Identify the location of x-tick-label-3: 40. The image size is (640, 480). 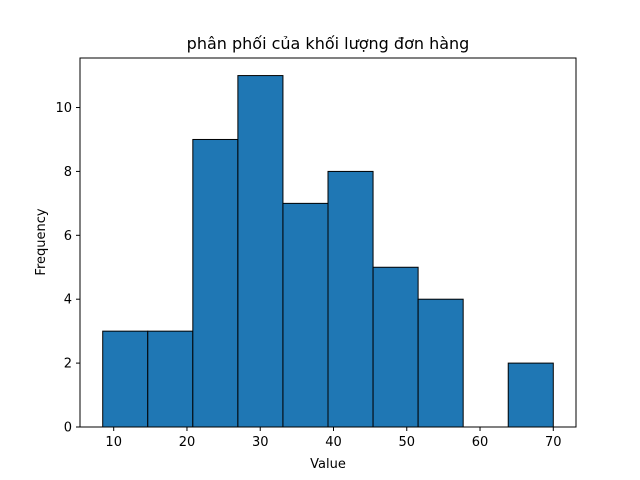
(333, 442).